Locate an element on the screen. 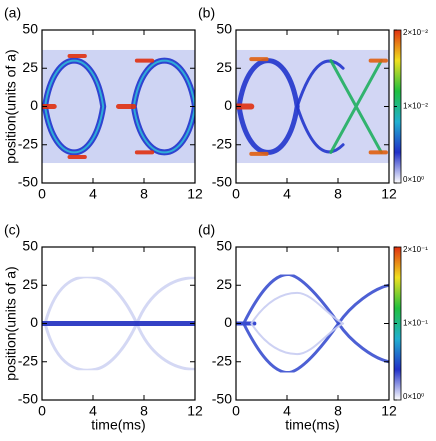 The width and height of the screenshot is (436, 441). panel-label: (d) is located at coordinates (206, 230).